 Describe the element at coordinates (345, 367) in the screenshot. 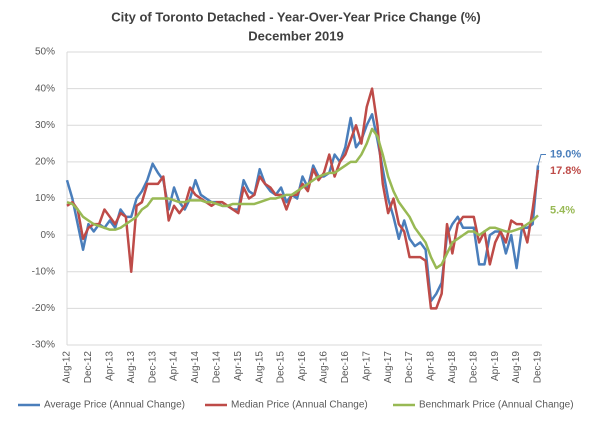

I see `x-tick-label: Dec-16` at that location.